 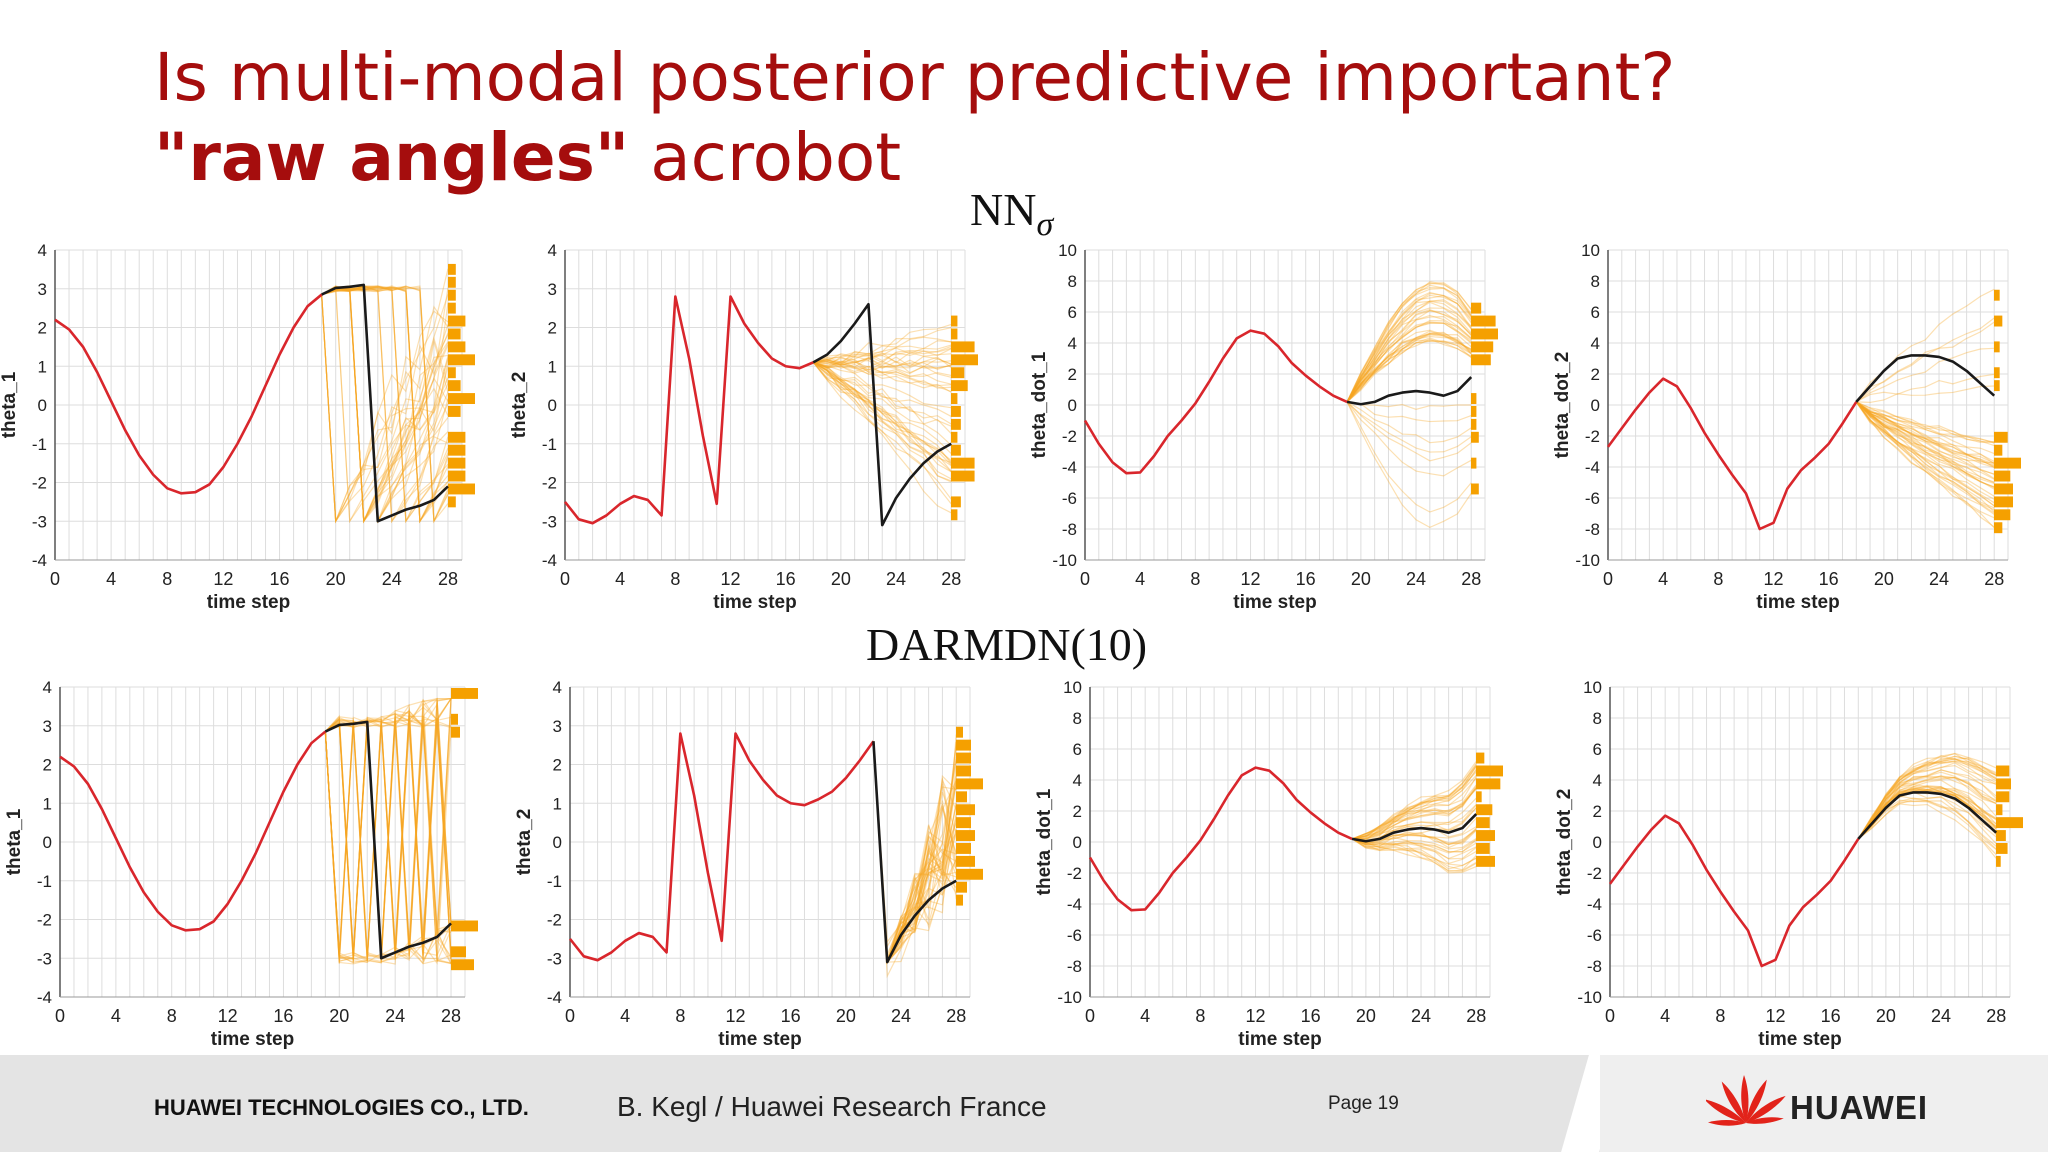 I want to click on y-tick-label: 1, so click(x=557, y=803).